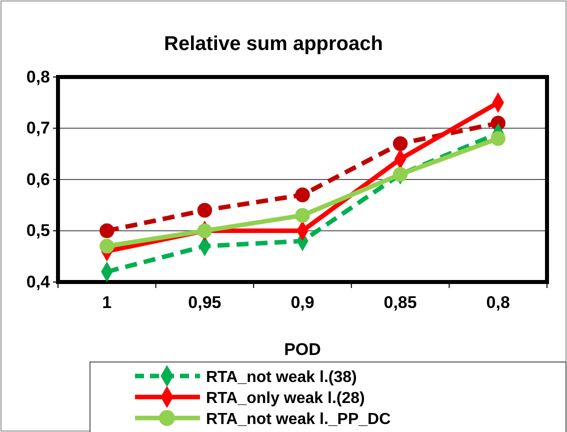 This screenshot has height=432, width=567. What do you see at coordinates (281, 377) in the screenshot?
I see `legend-label: RTA_not weak l.(38)` at bounding box center [281, 377].